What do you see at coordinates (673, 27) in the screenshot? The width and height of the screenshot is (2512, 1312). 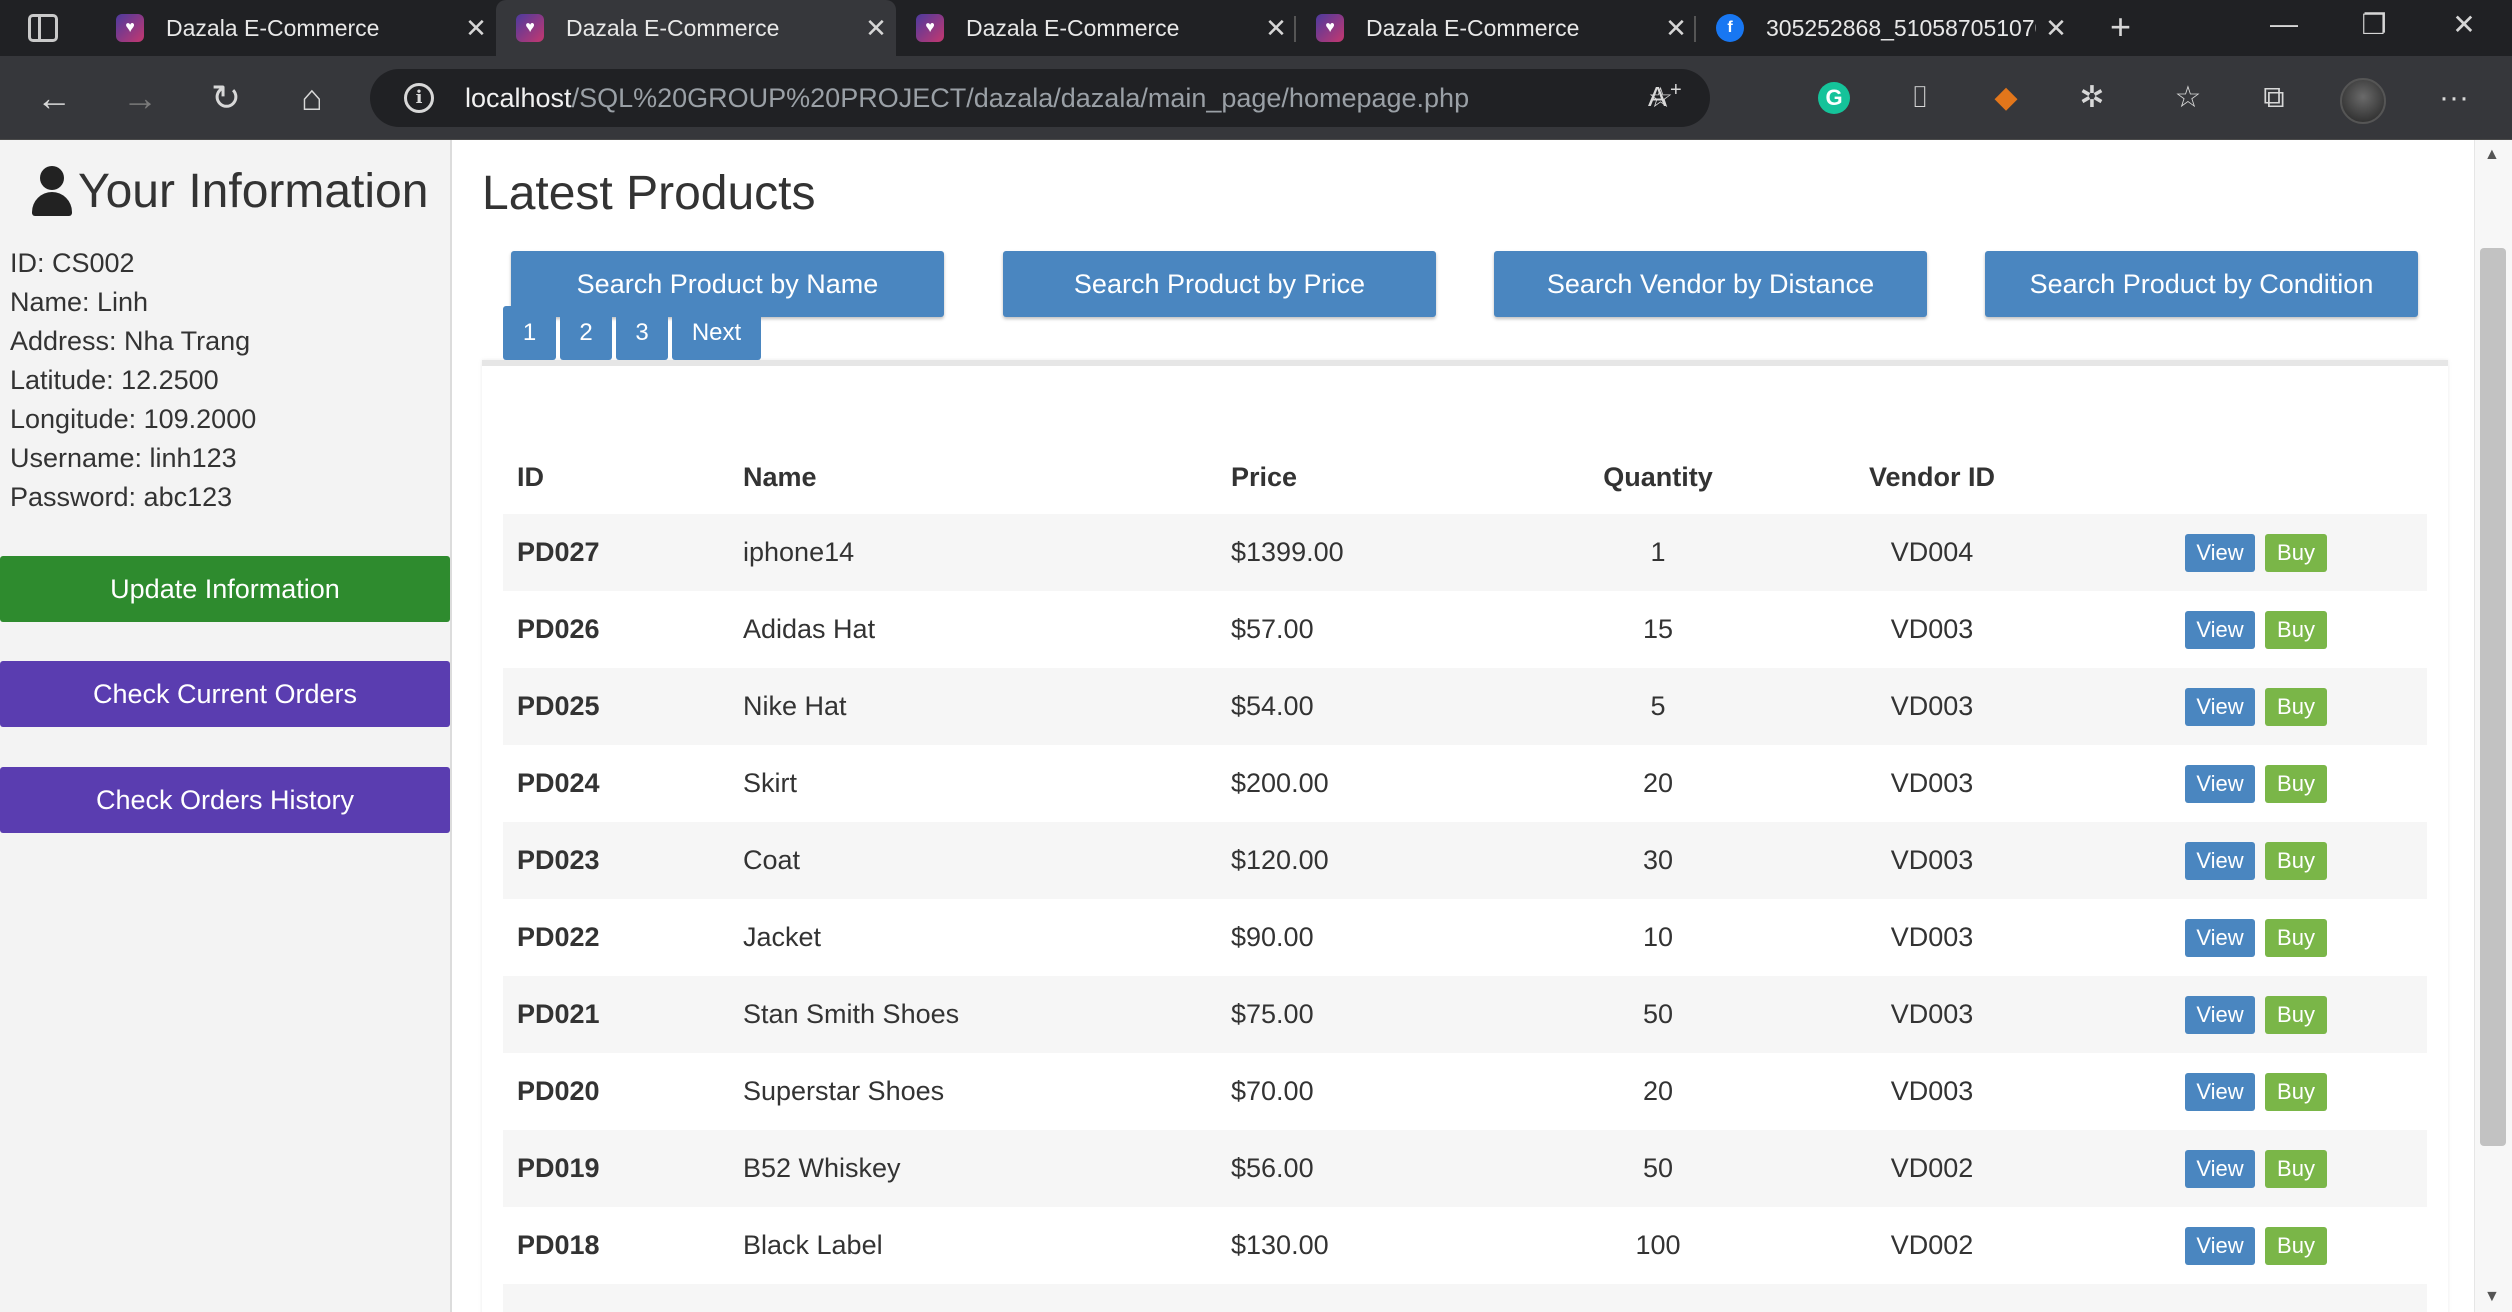 I see `tab-title: Dazala E-Commerce` at bounding box center [673, 27].